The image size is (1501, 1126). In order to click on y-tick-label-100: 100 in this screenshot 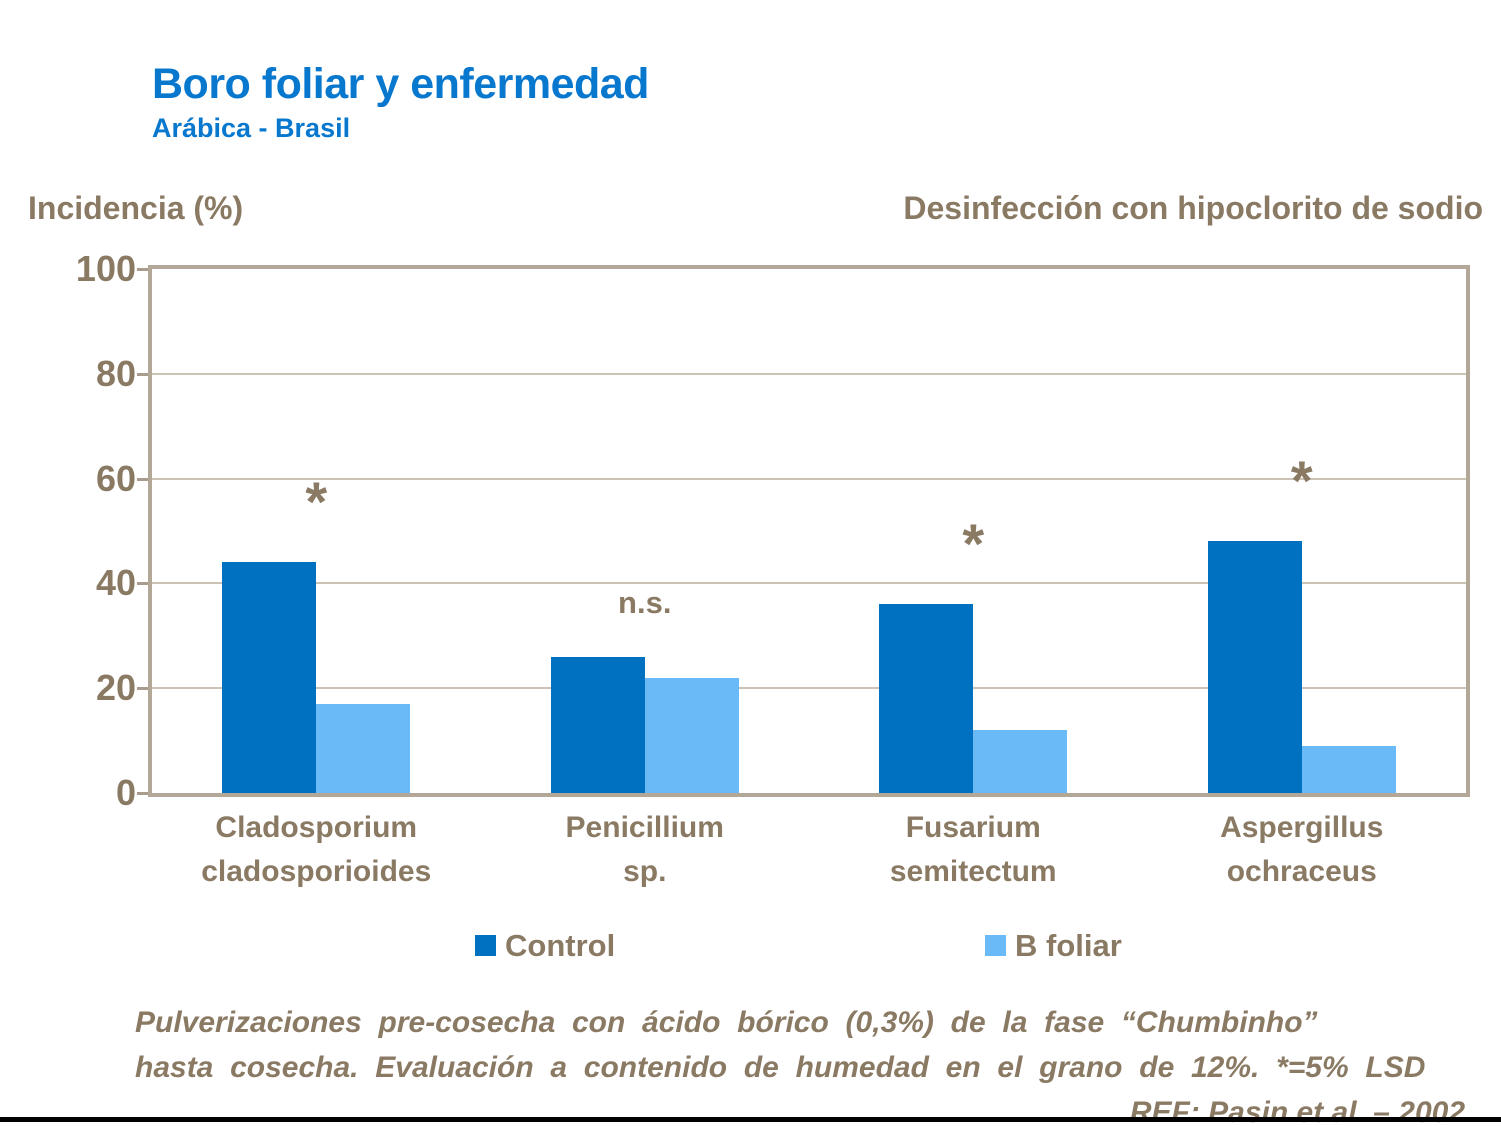, I will do `click(105, 268)`.